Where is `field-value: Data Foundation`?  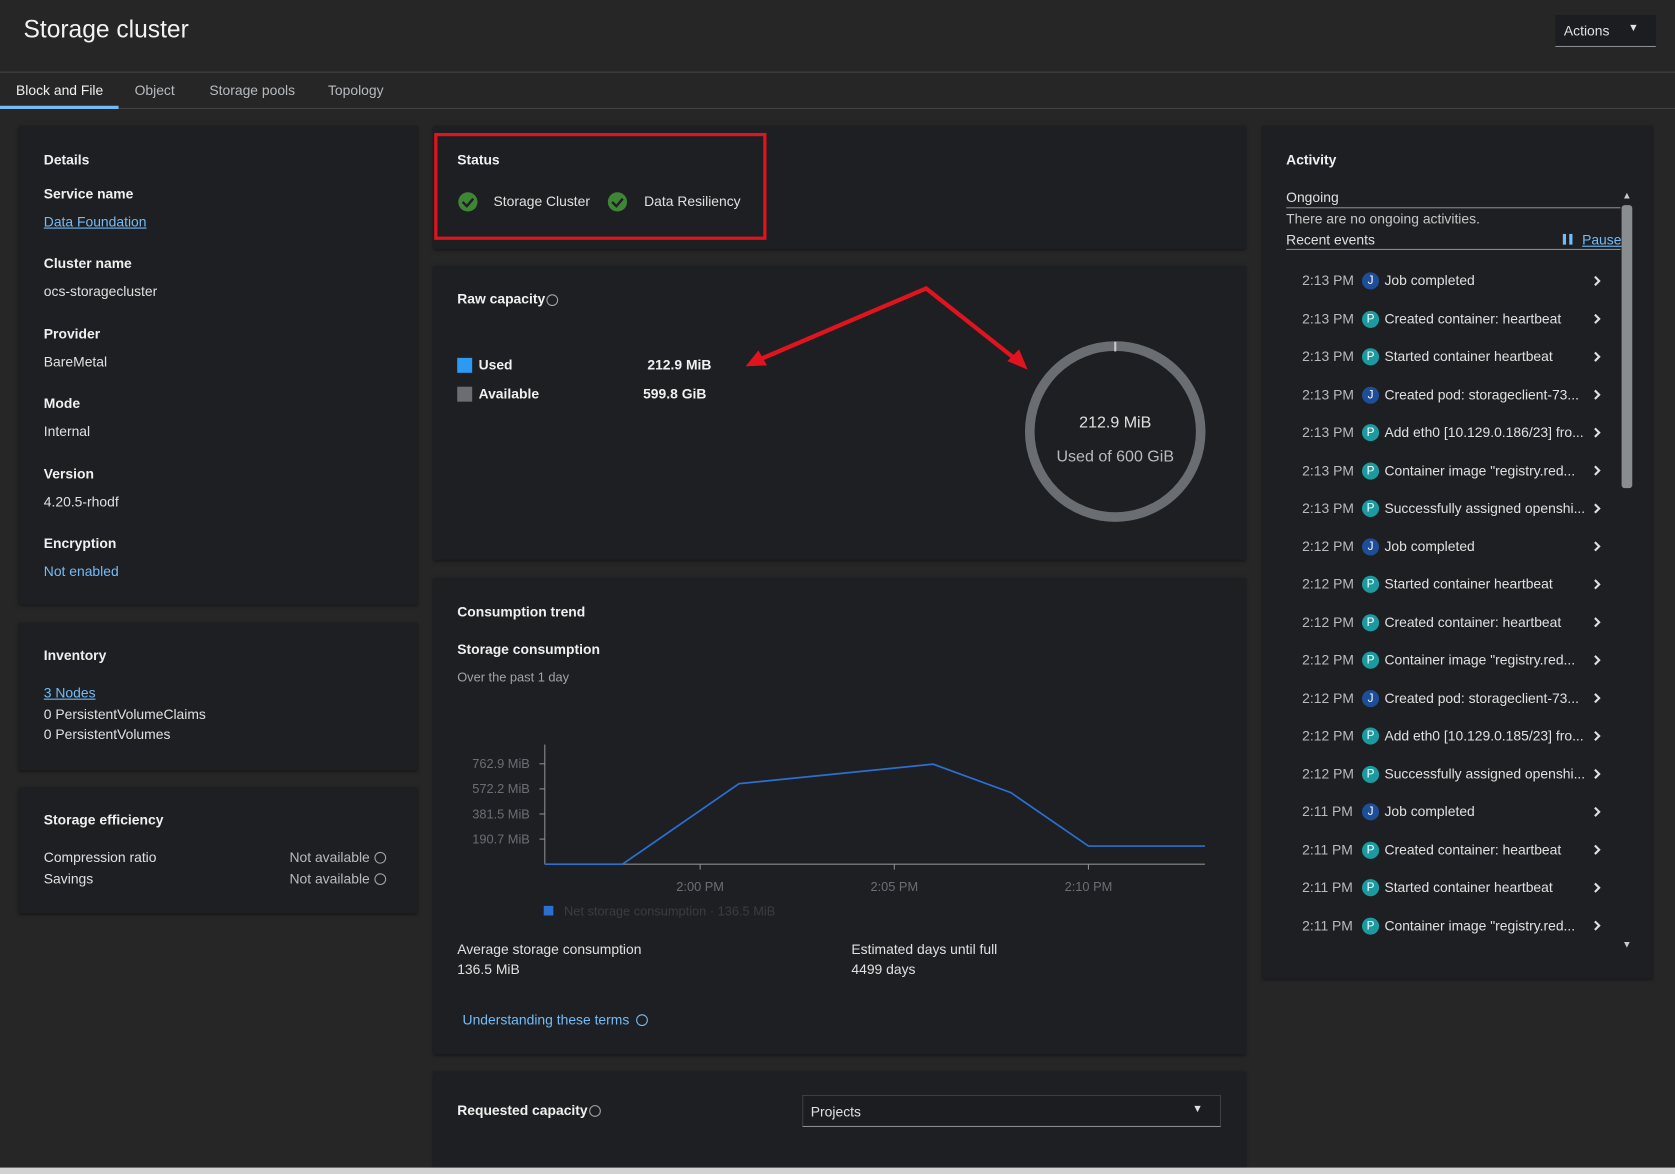
field-value: Data Foundation is located at coordinates (95, 221).